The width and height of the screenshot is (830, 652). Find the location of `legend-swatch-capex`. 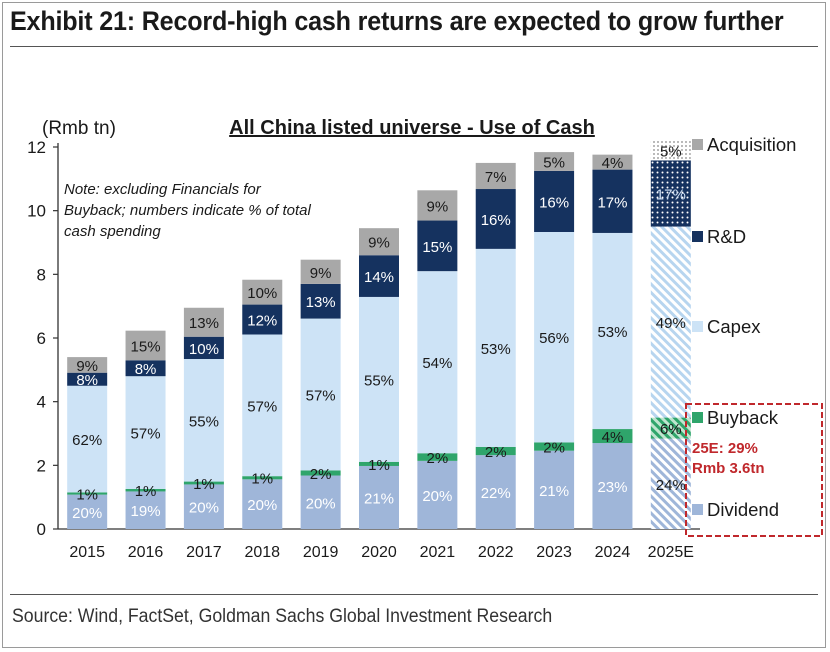

legend-swatch-capex is located at coordinates (697, 326).